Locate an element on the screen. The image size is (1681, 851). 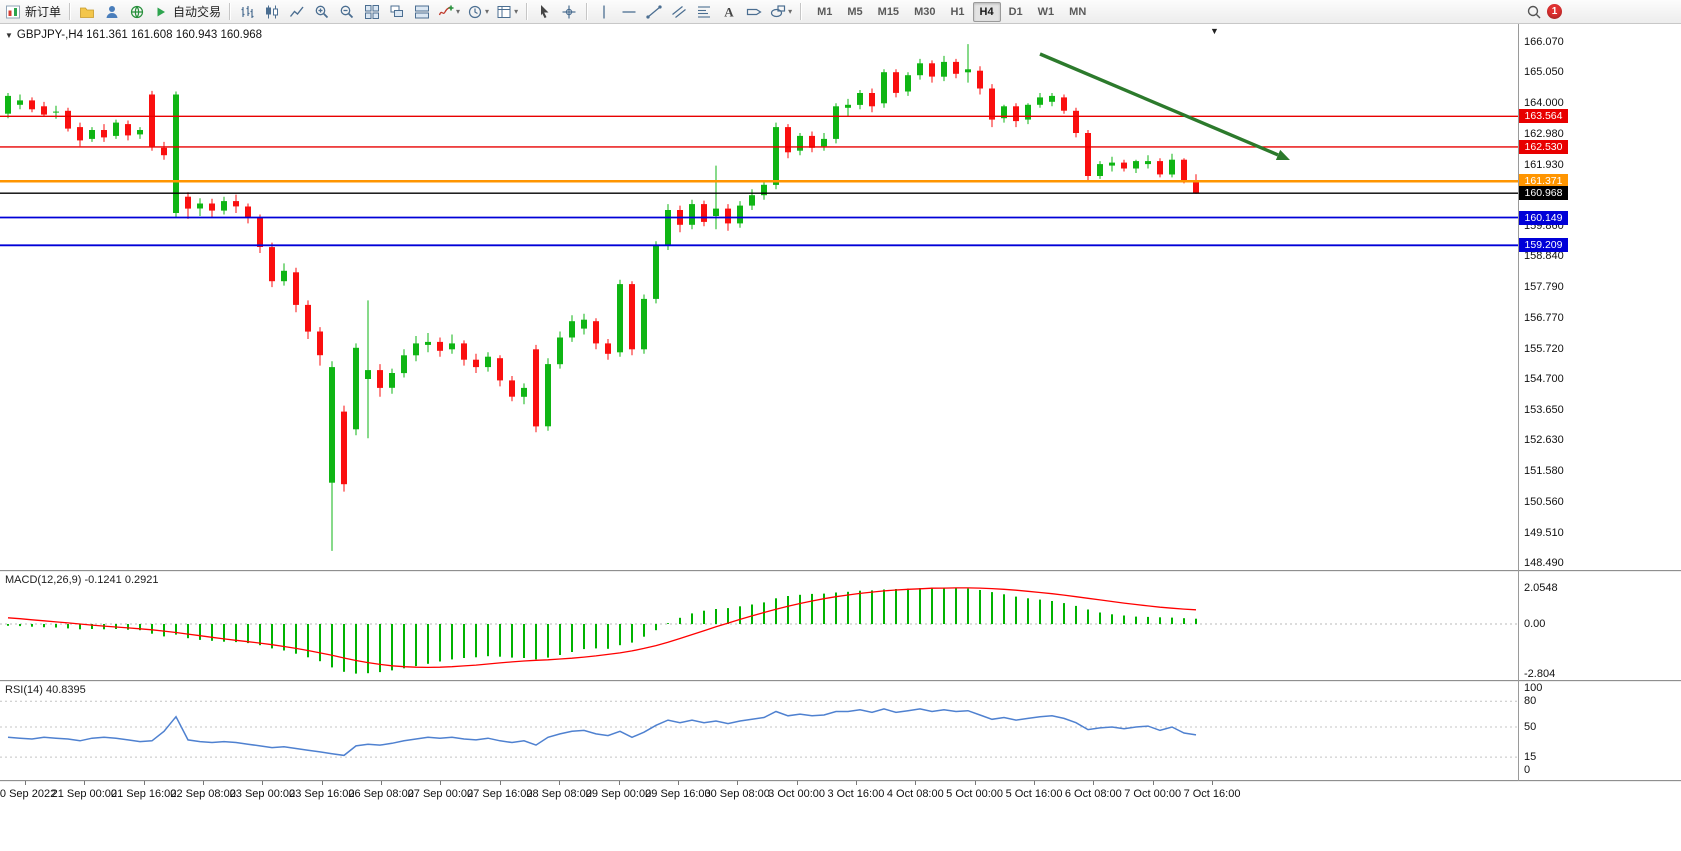
label-tool-button is located at coordinates (754, 11).